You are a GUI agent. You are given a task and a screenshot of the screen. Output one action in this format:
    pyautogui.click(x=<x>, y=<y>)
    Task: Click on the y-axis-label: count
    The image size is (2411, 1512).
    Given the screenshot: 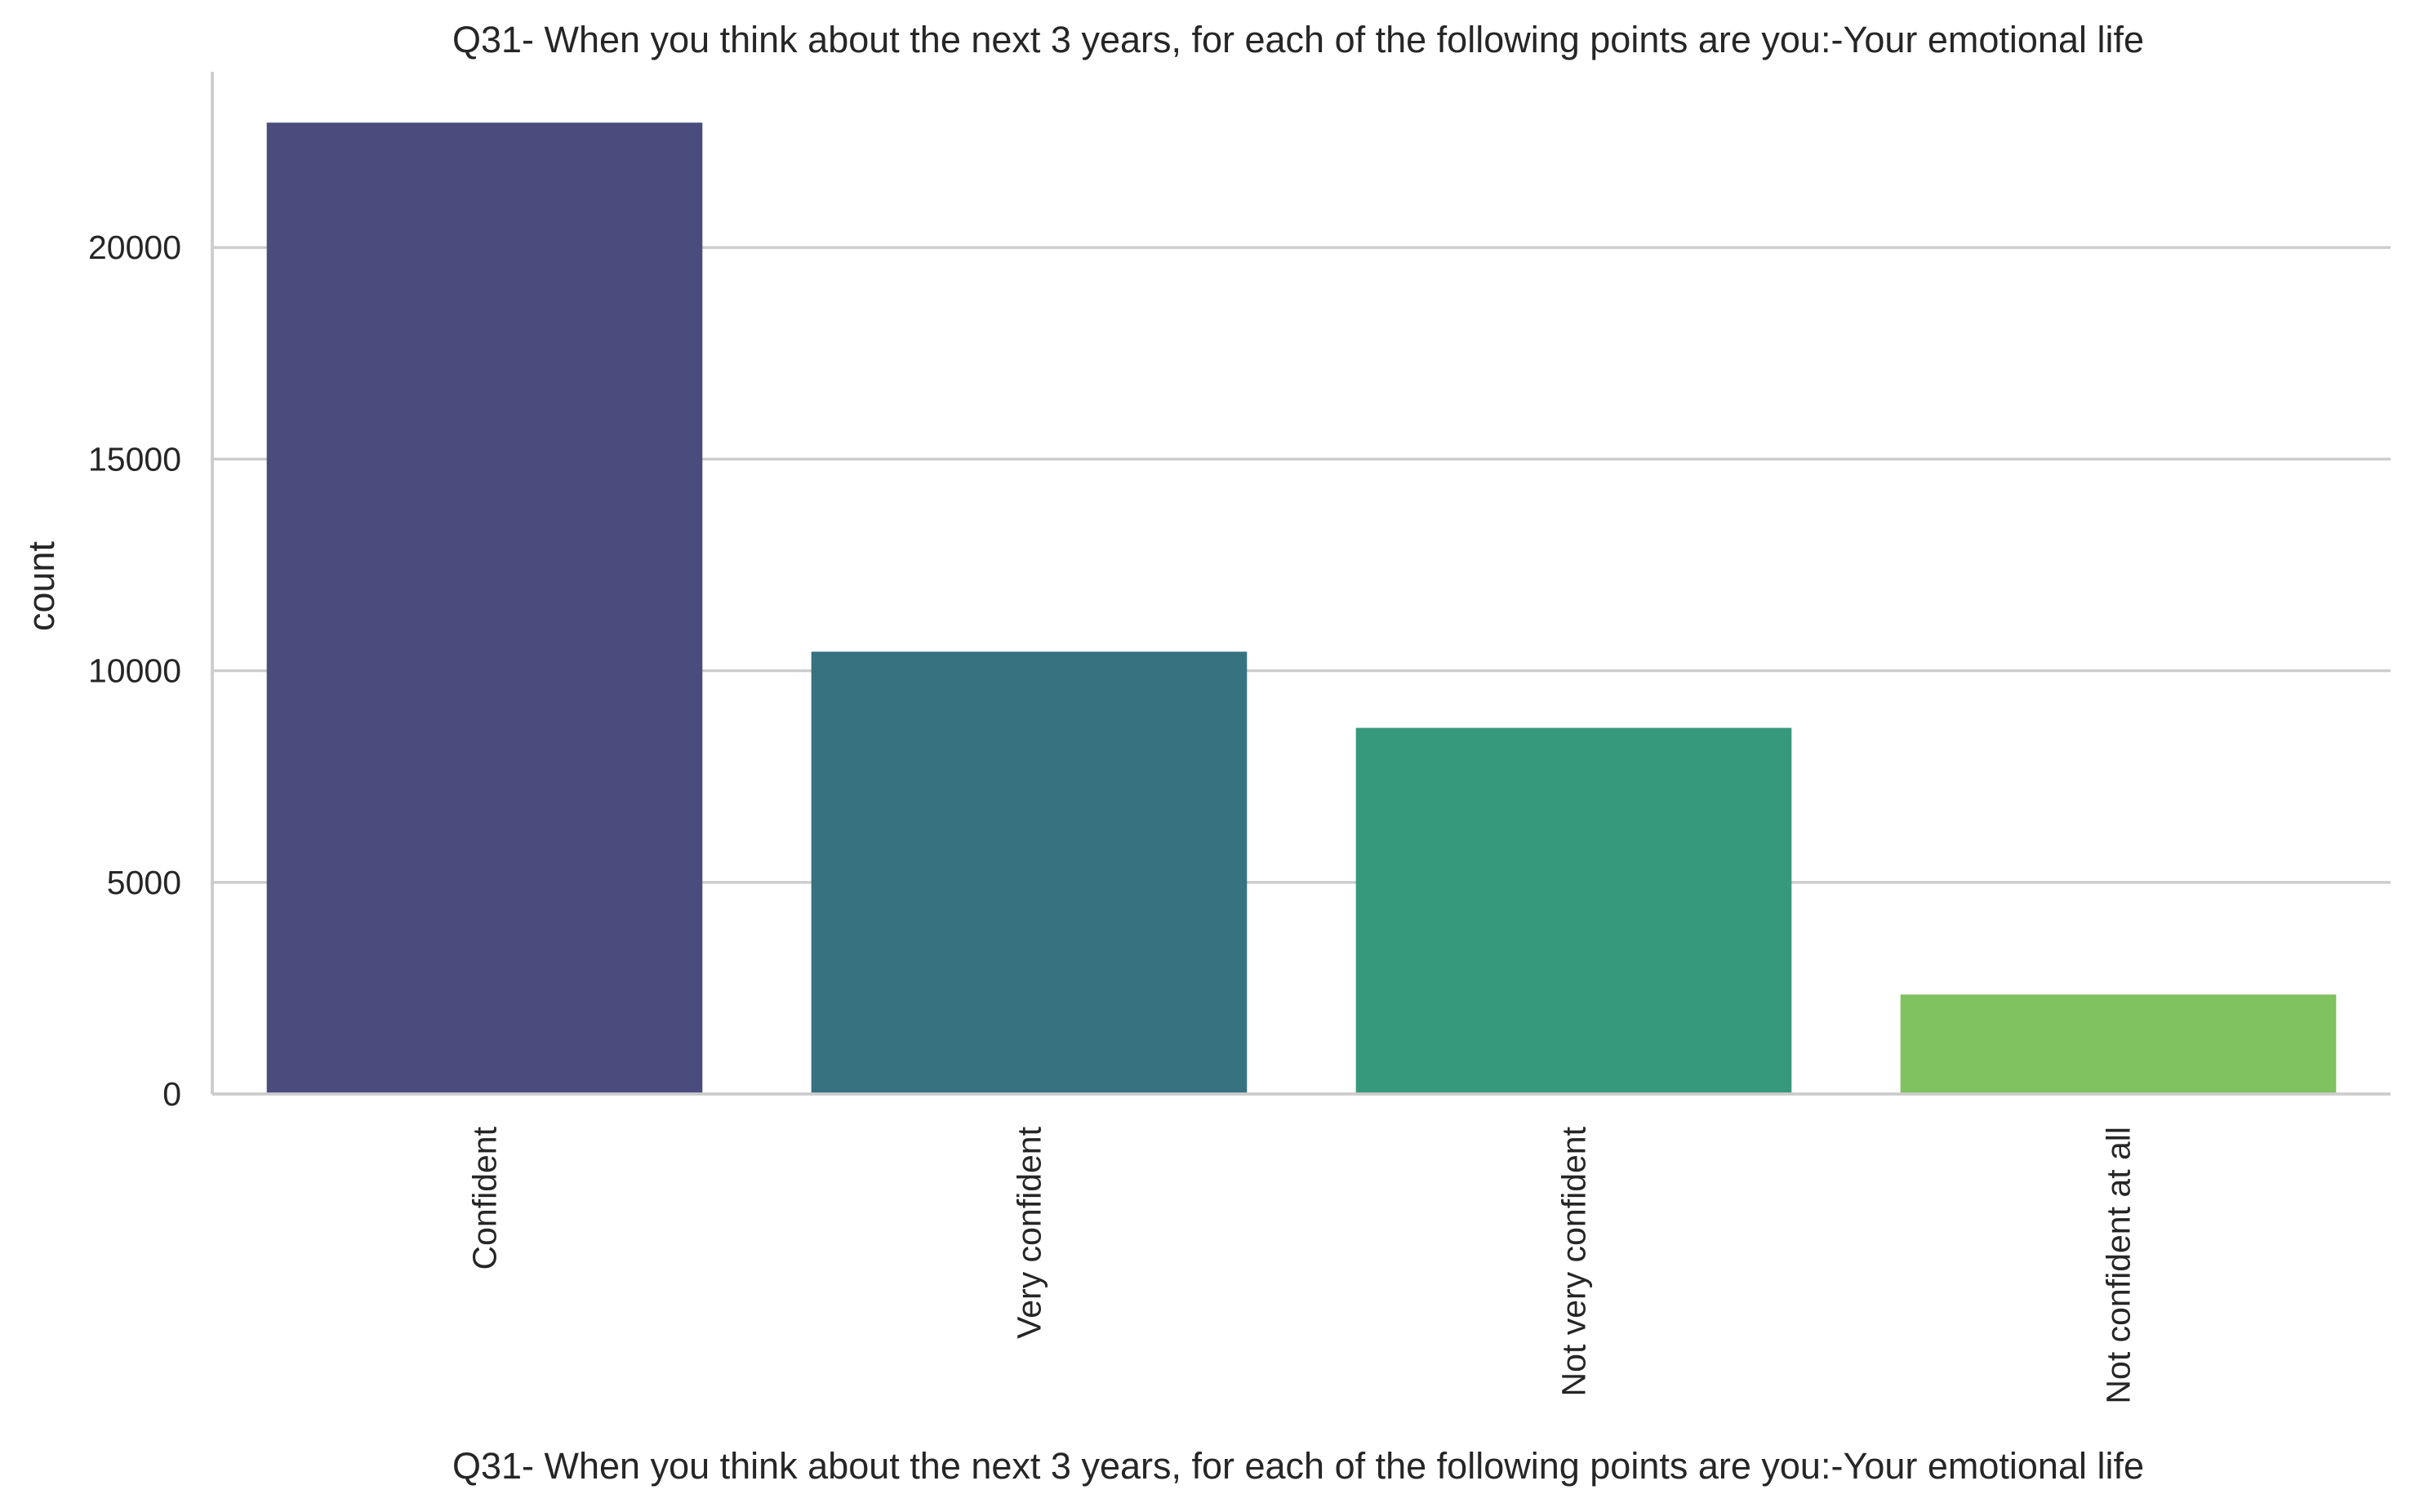 What is the action you would take?
    pyautogui.click(x=41, y=586)
    